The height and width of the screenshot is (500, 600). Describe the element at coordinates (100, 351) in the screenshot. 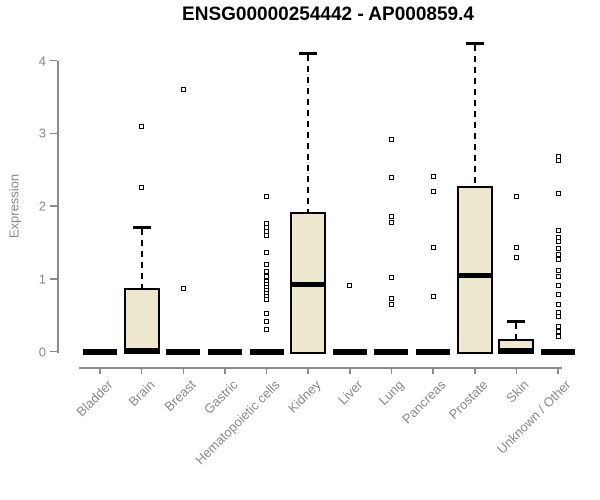

I see `zero-bar-bladder` at that location.